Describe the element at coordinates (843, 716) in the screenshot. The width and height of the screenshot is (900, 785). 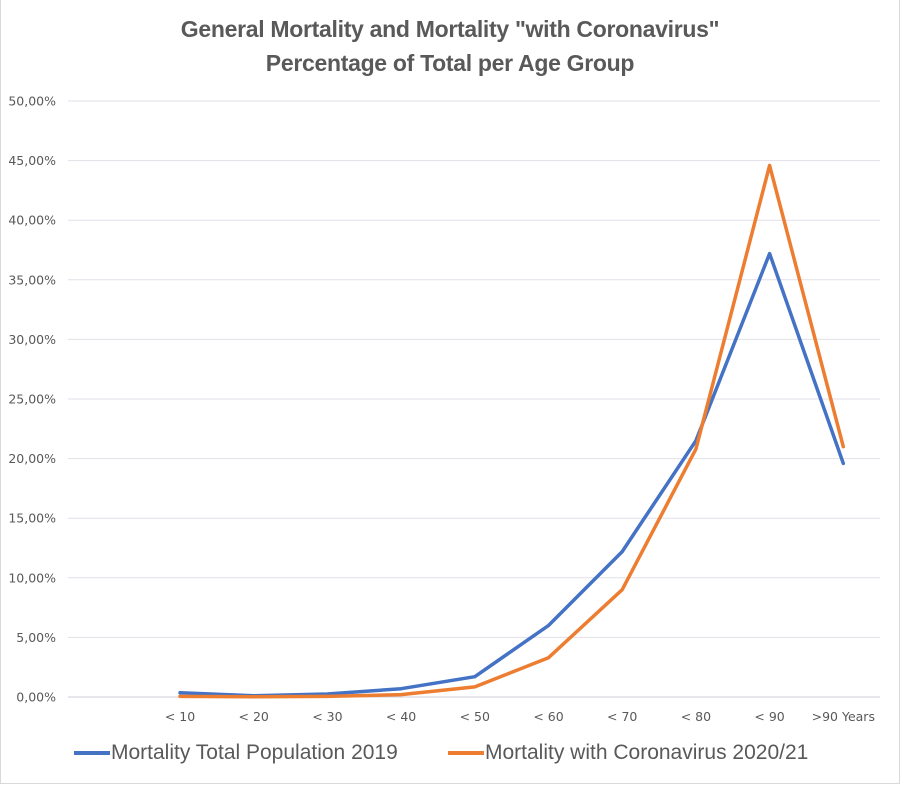
I see `x-tick-label: >90 Years` at that location.